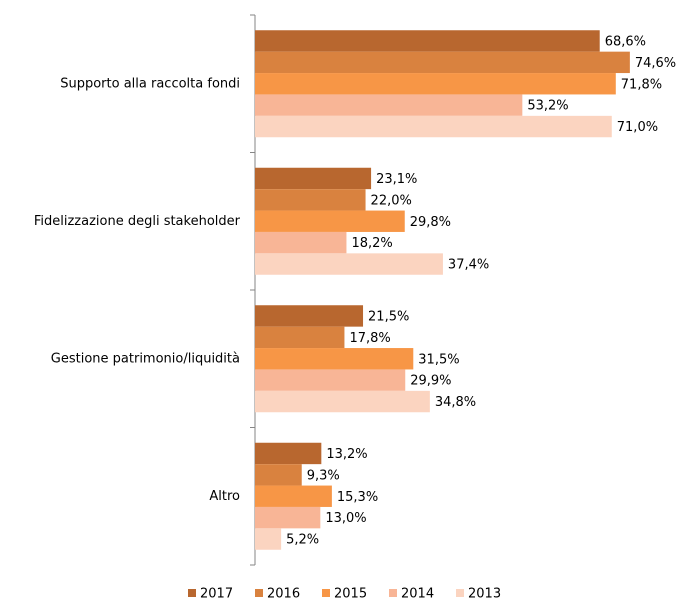 Image resolution: width=689 pixels, height=603 pixels. What do you see at coordinates (625, 41) in the screenshot?
I see `value-label: 68,6%` at bounding box center [625, 41].